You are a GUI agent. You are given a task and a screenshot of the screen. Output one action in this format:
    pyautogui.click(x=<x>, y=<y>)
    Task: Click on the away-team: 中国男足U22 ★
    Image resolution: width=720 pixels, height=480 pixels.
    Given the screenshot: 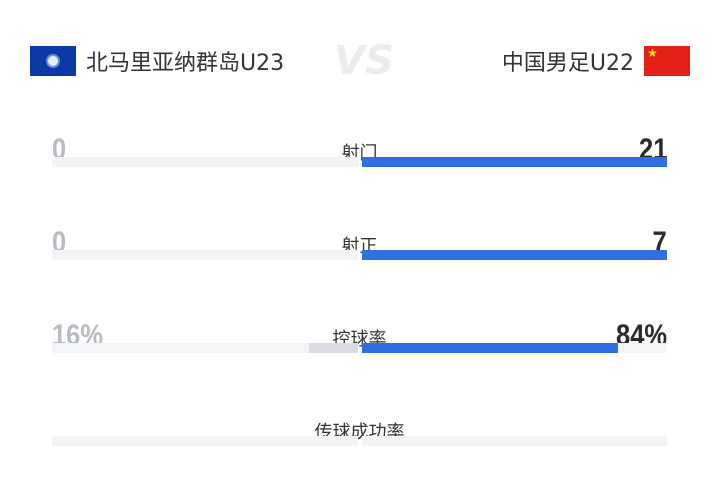 What is the action you would take?
    pyautogui.click(x=596, y=61)
    